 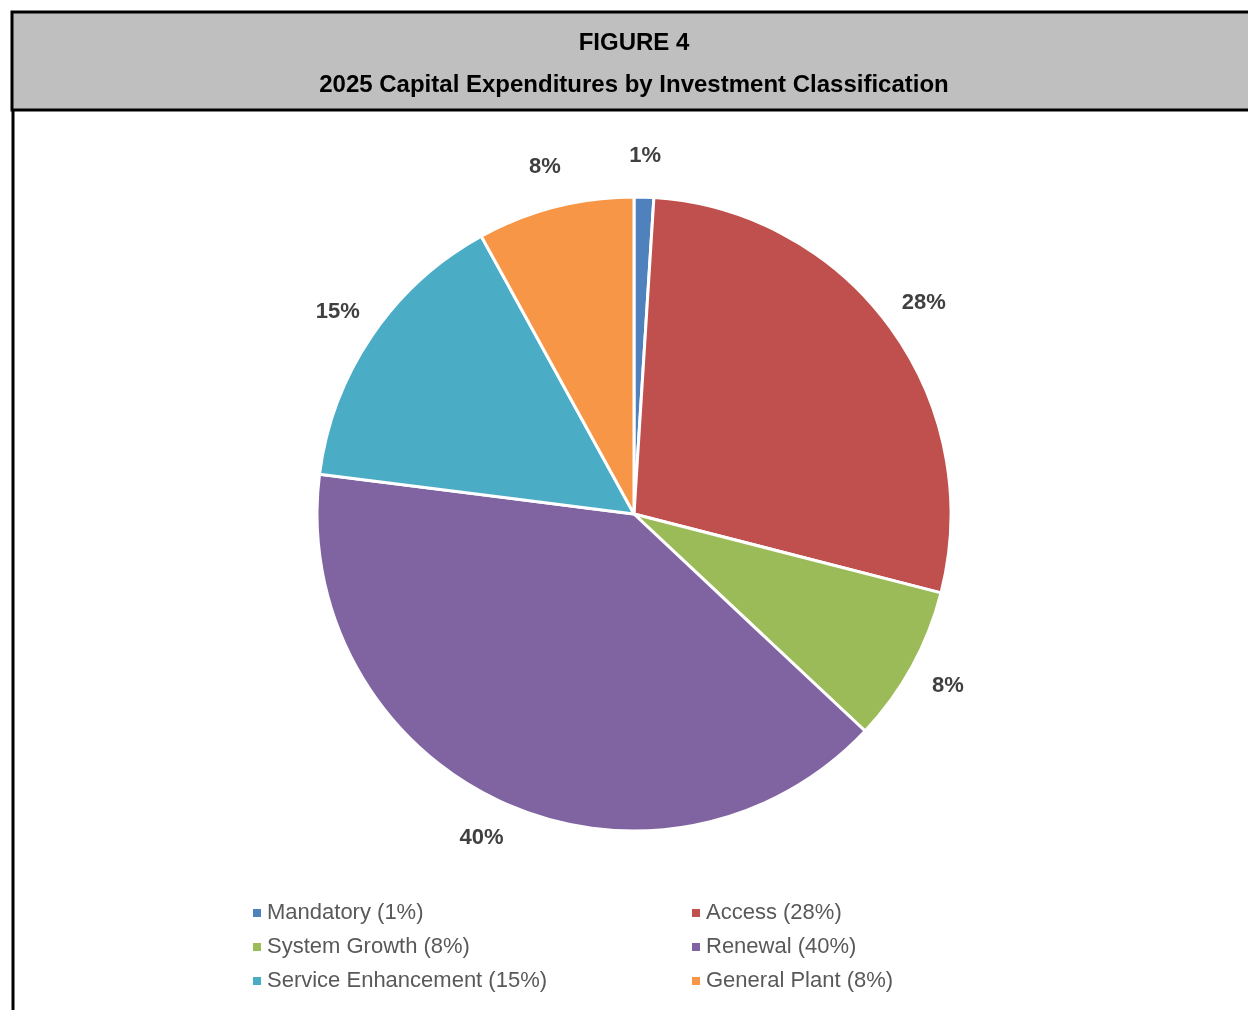 I want to click on data-label: 1%, so click(x=645, y=154).